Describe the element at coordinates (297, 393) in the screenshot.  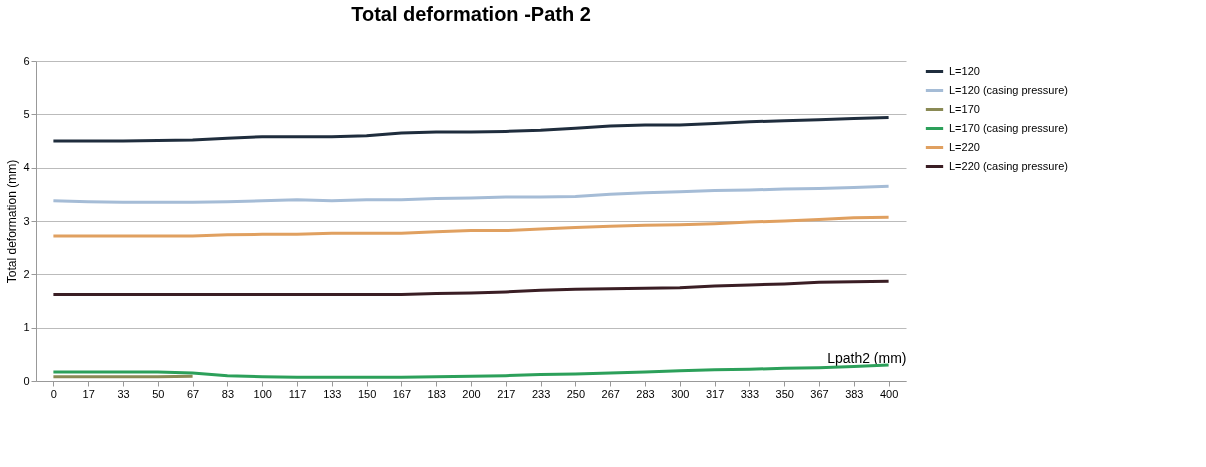
I see `x-tick-label: 117` at that location.